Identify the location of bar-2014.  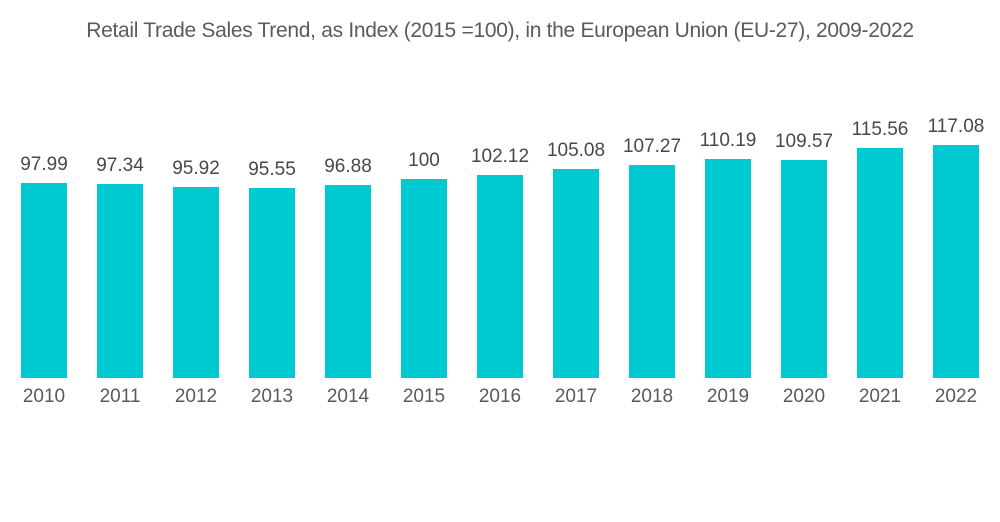
(348, 281).